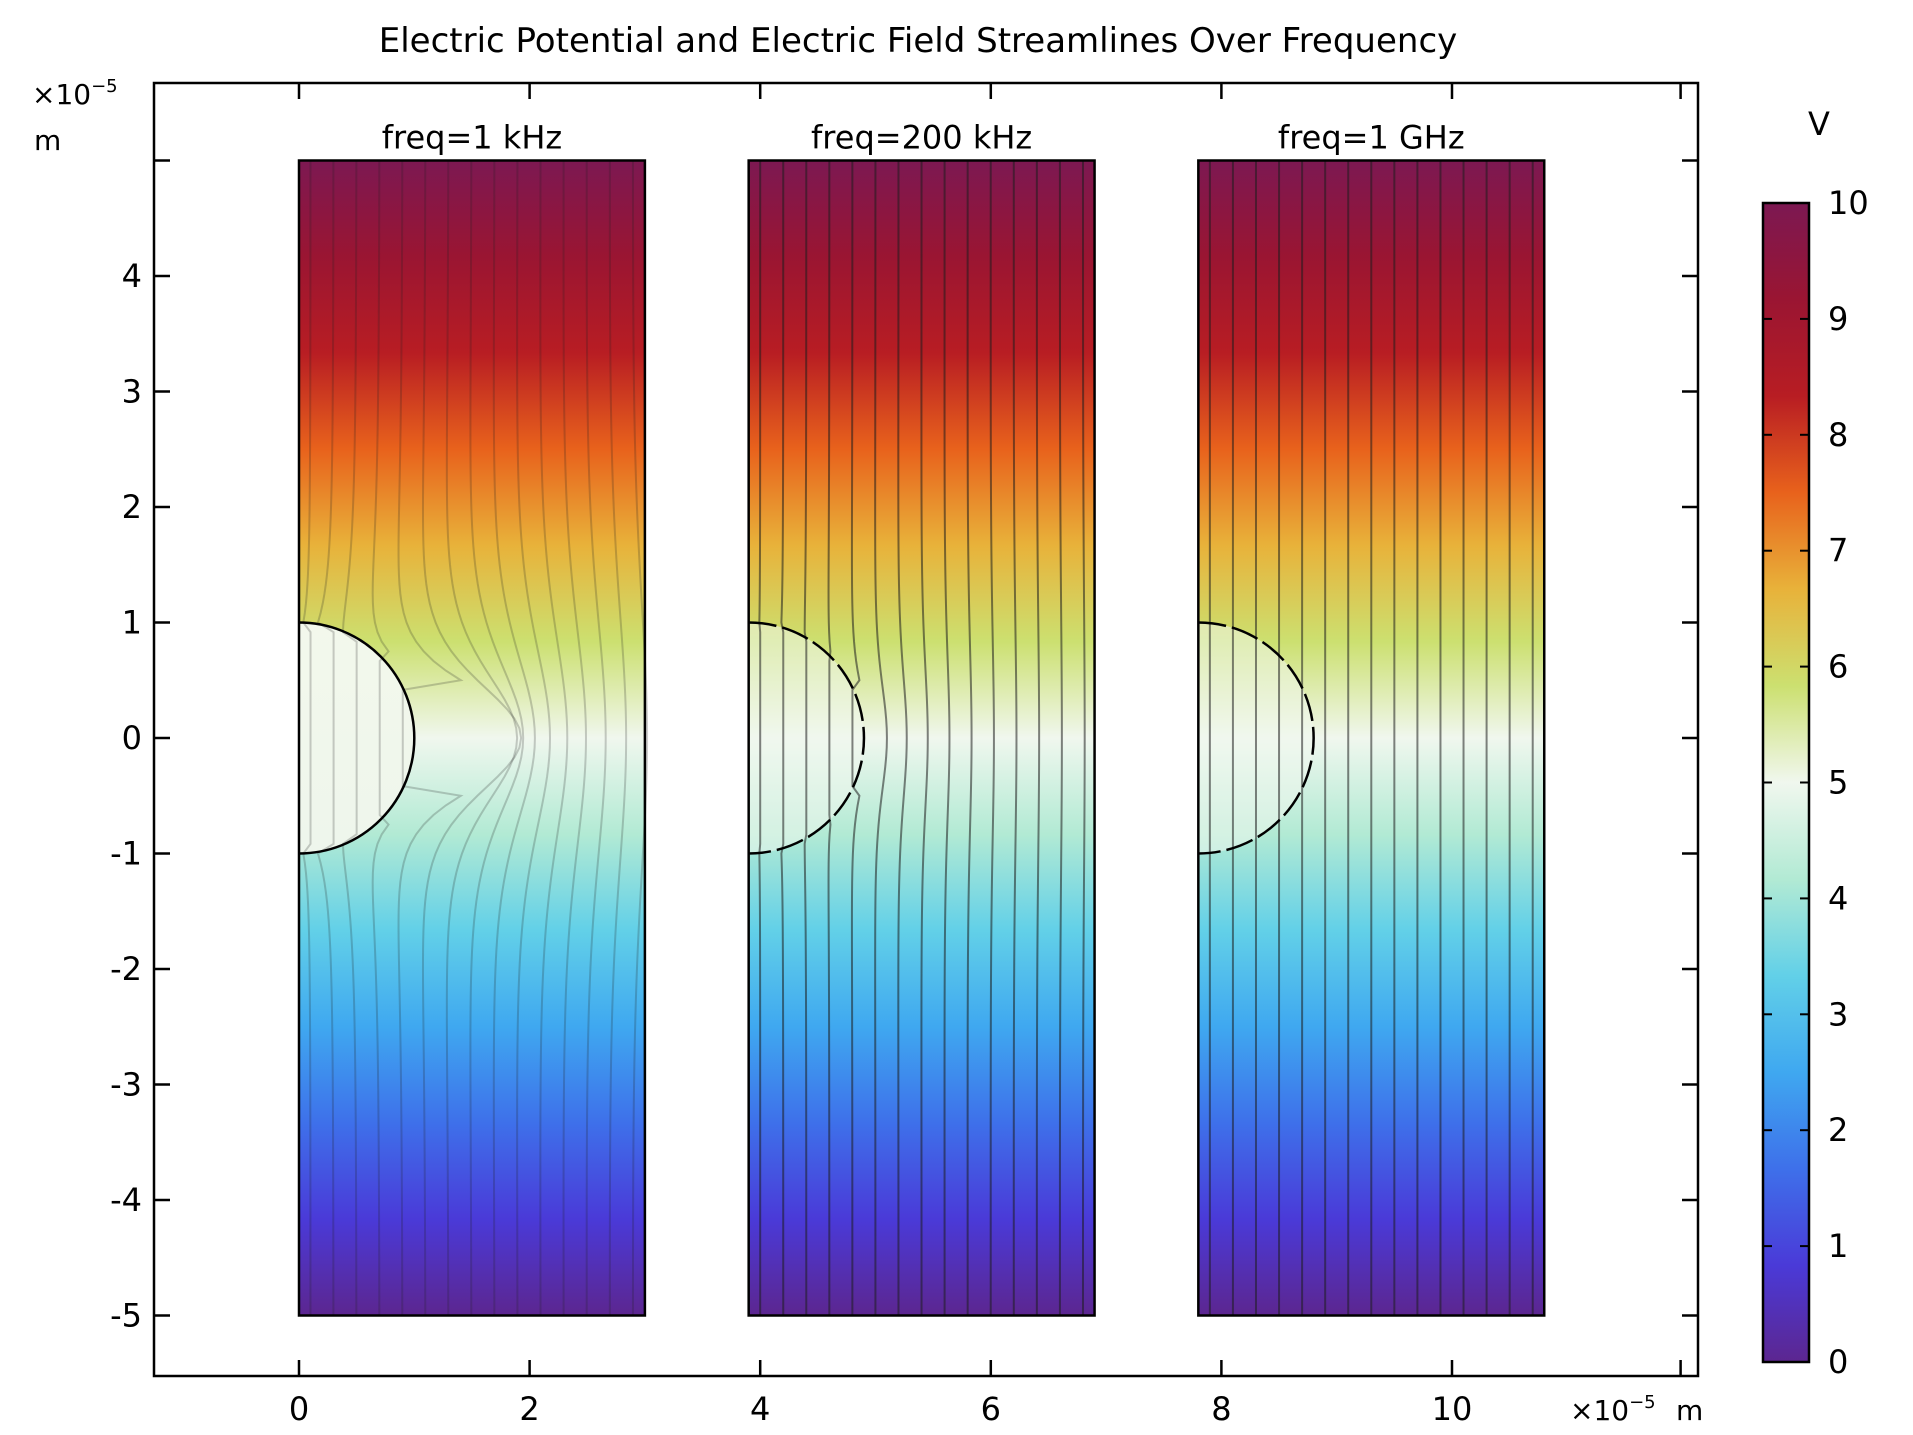 Image resolution: width=1913 pixels, height=1435 pixels. What do you see at coordinates (1838, 1246) in the screenshot?
I see `colorbar-tick-label: 1` at bounding box center [1838, 1246].